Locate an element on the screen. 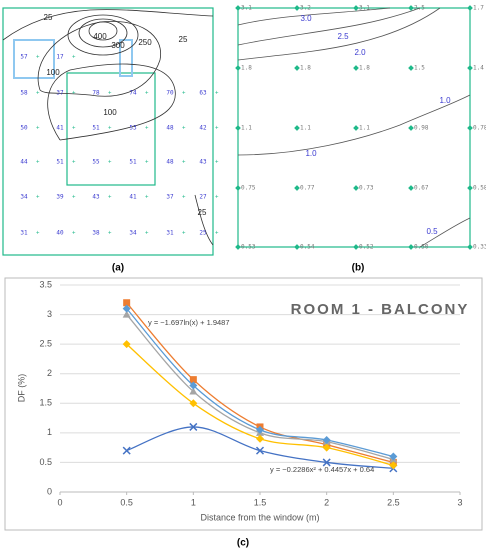 The height and width of the screenshot is (550, 486). contour-label: 0.5 is located at coordinates (432, 231).